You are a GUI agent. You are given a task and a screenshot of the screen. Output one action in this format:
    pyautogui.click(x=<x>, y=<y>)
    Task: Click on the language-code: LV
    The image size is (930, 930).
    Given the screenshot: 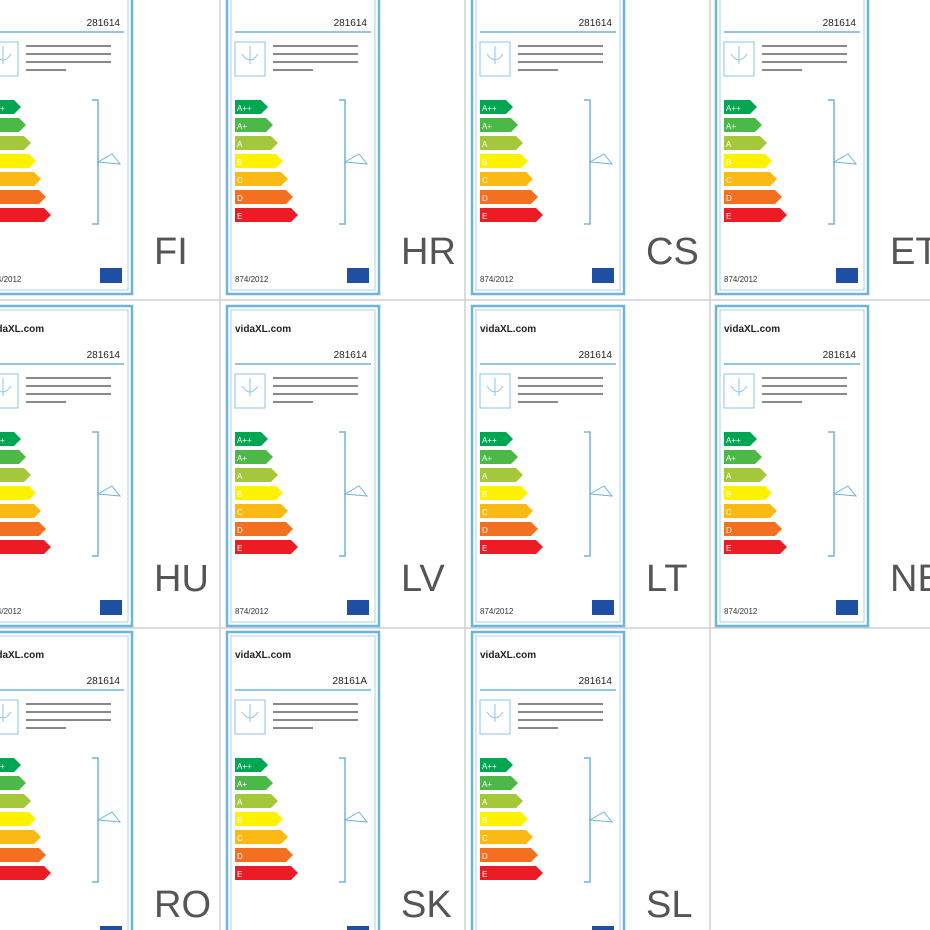 What is the action you would take?
    pyautogui.click(x=423, y=579)
    